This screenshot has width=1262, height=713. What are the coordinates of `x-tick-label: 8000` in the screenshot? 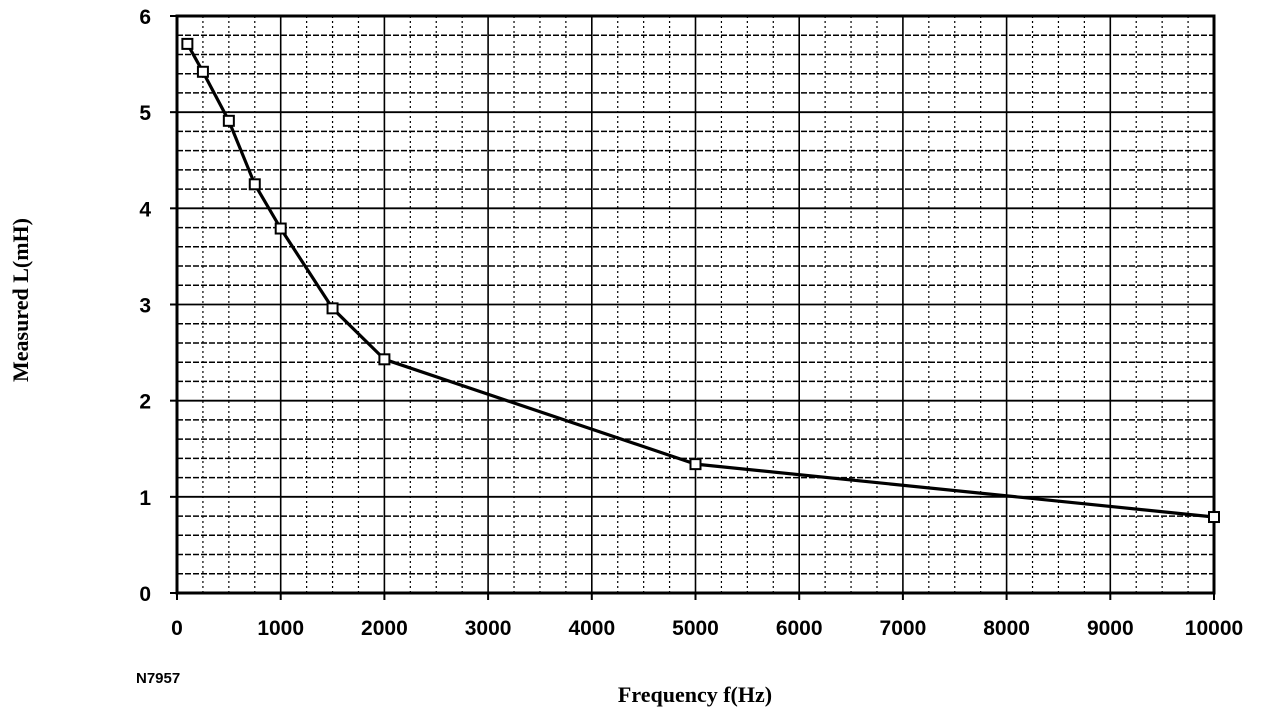 It's located at (1006, 628).